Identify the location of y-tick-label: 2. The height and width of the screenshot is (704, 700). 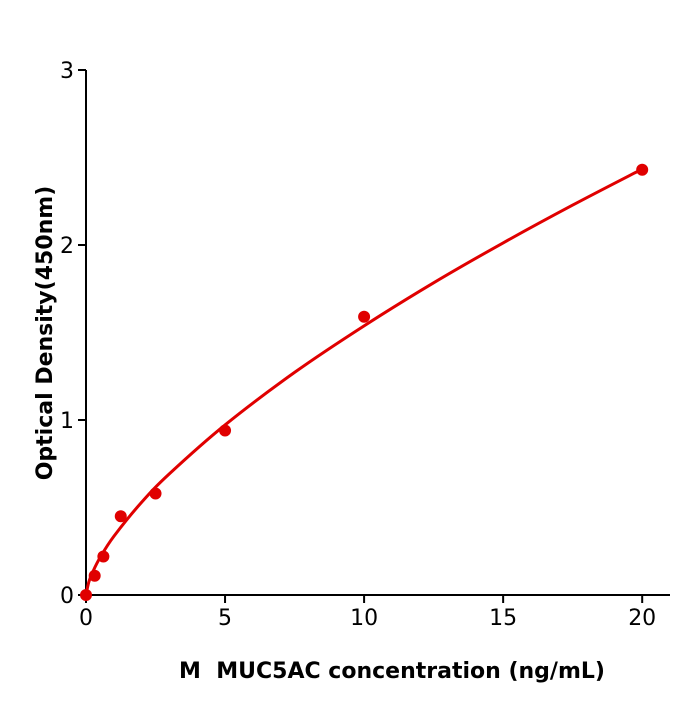
(67, 246).